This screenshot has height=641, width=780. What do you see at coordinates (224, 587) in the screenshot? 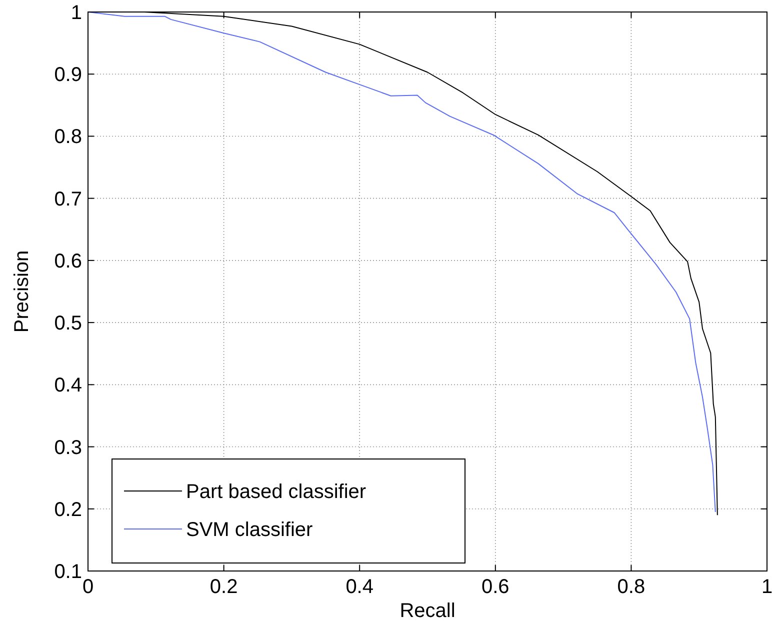
I see `x-tick-label: 0.2` at bounding box center [224, 587].